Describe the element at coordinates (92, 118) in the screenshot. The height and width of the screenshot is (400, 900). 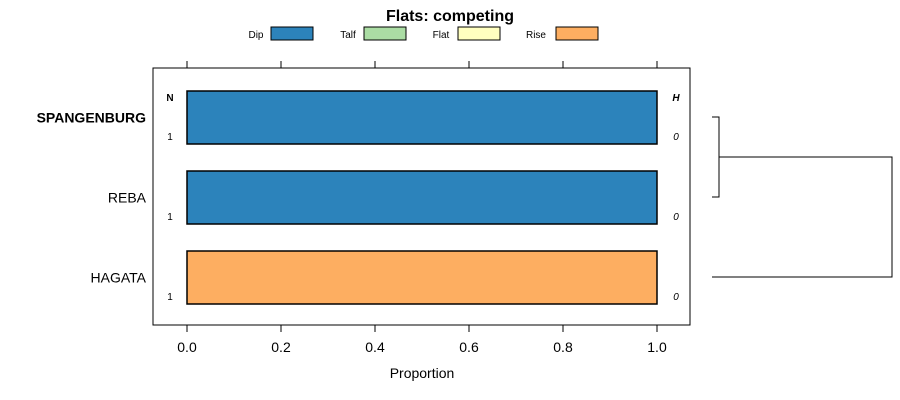
I see `category-label: SPANGENBURG` at that location.